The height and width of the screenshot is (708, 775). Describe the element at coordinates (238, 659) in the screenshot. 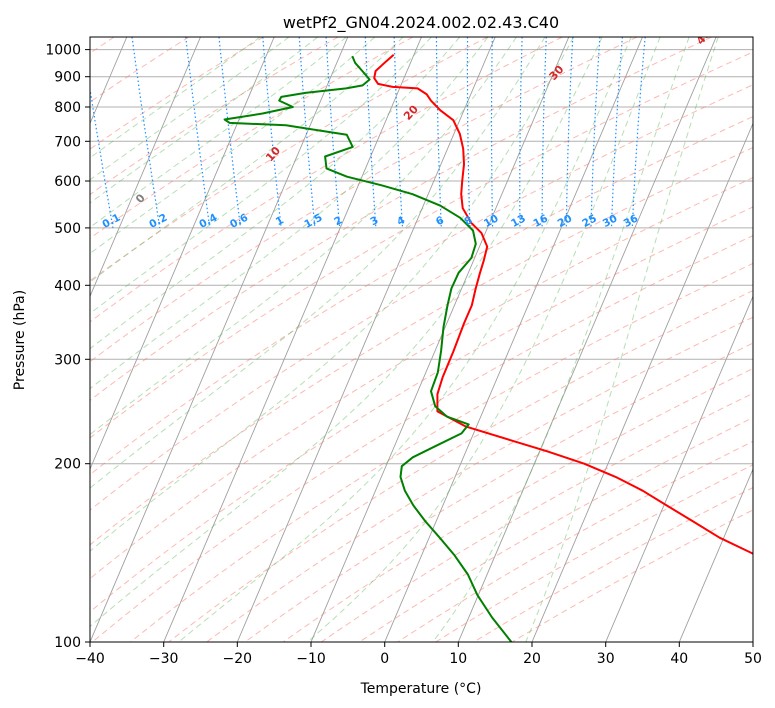

I see `x-tick-label: −20` at that location.